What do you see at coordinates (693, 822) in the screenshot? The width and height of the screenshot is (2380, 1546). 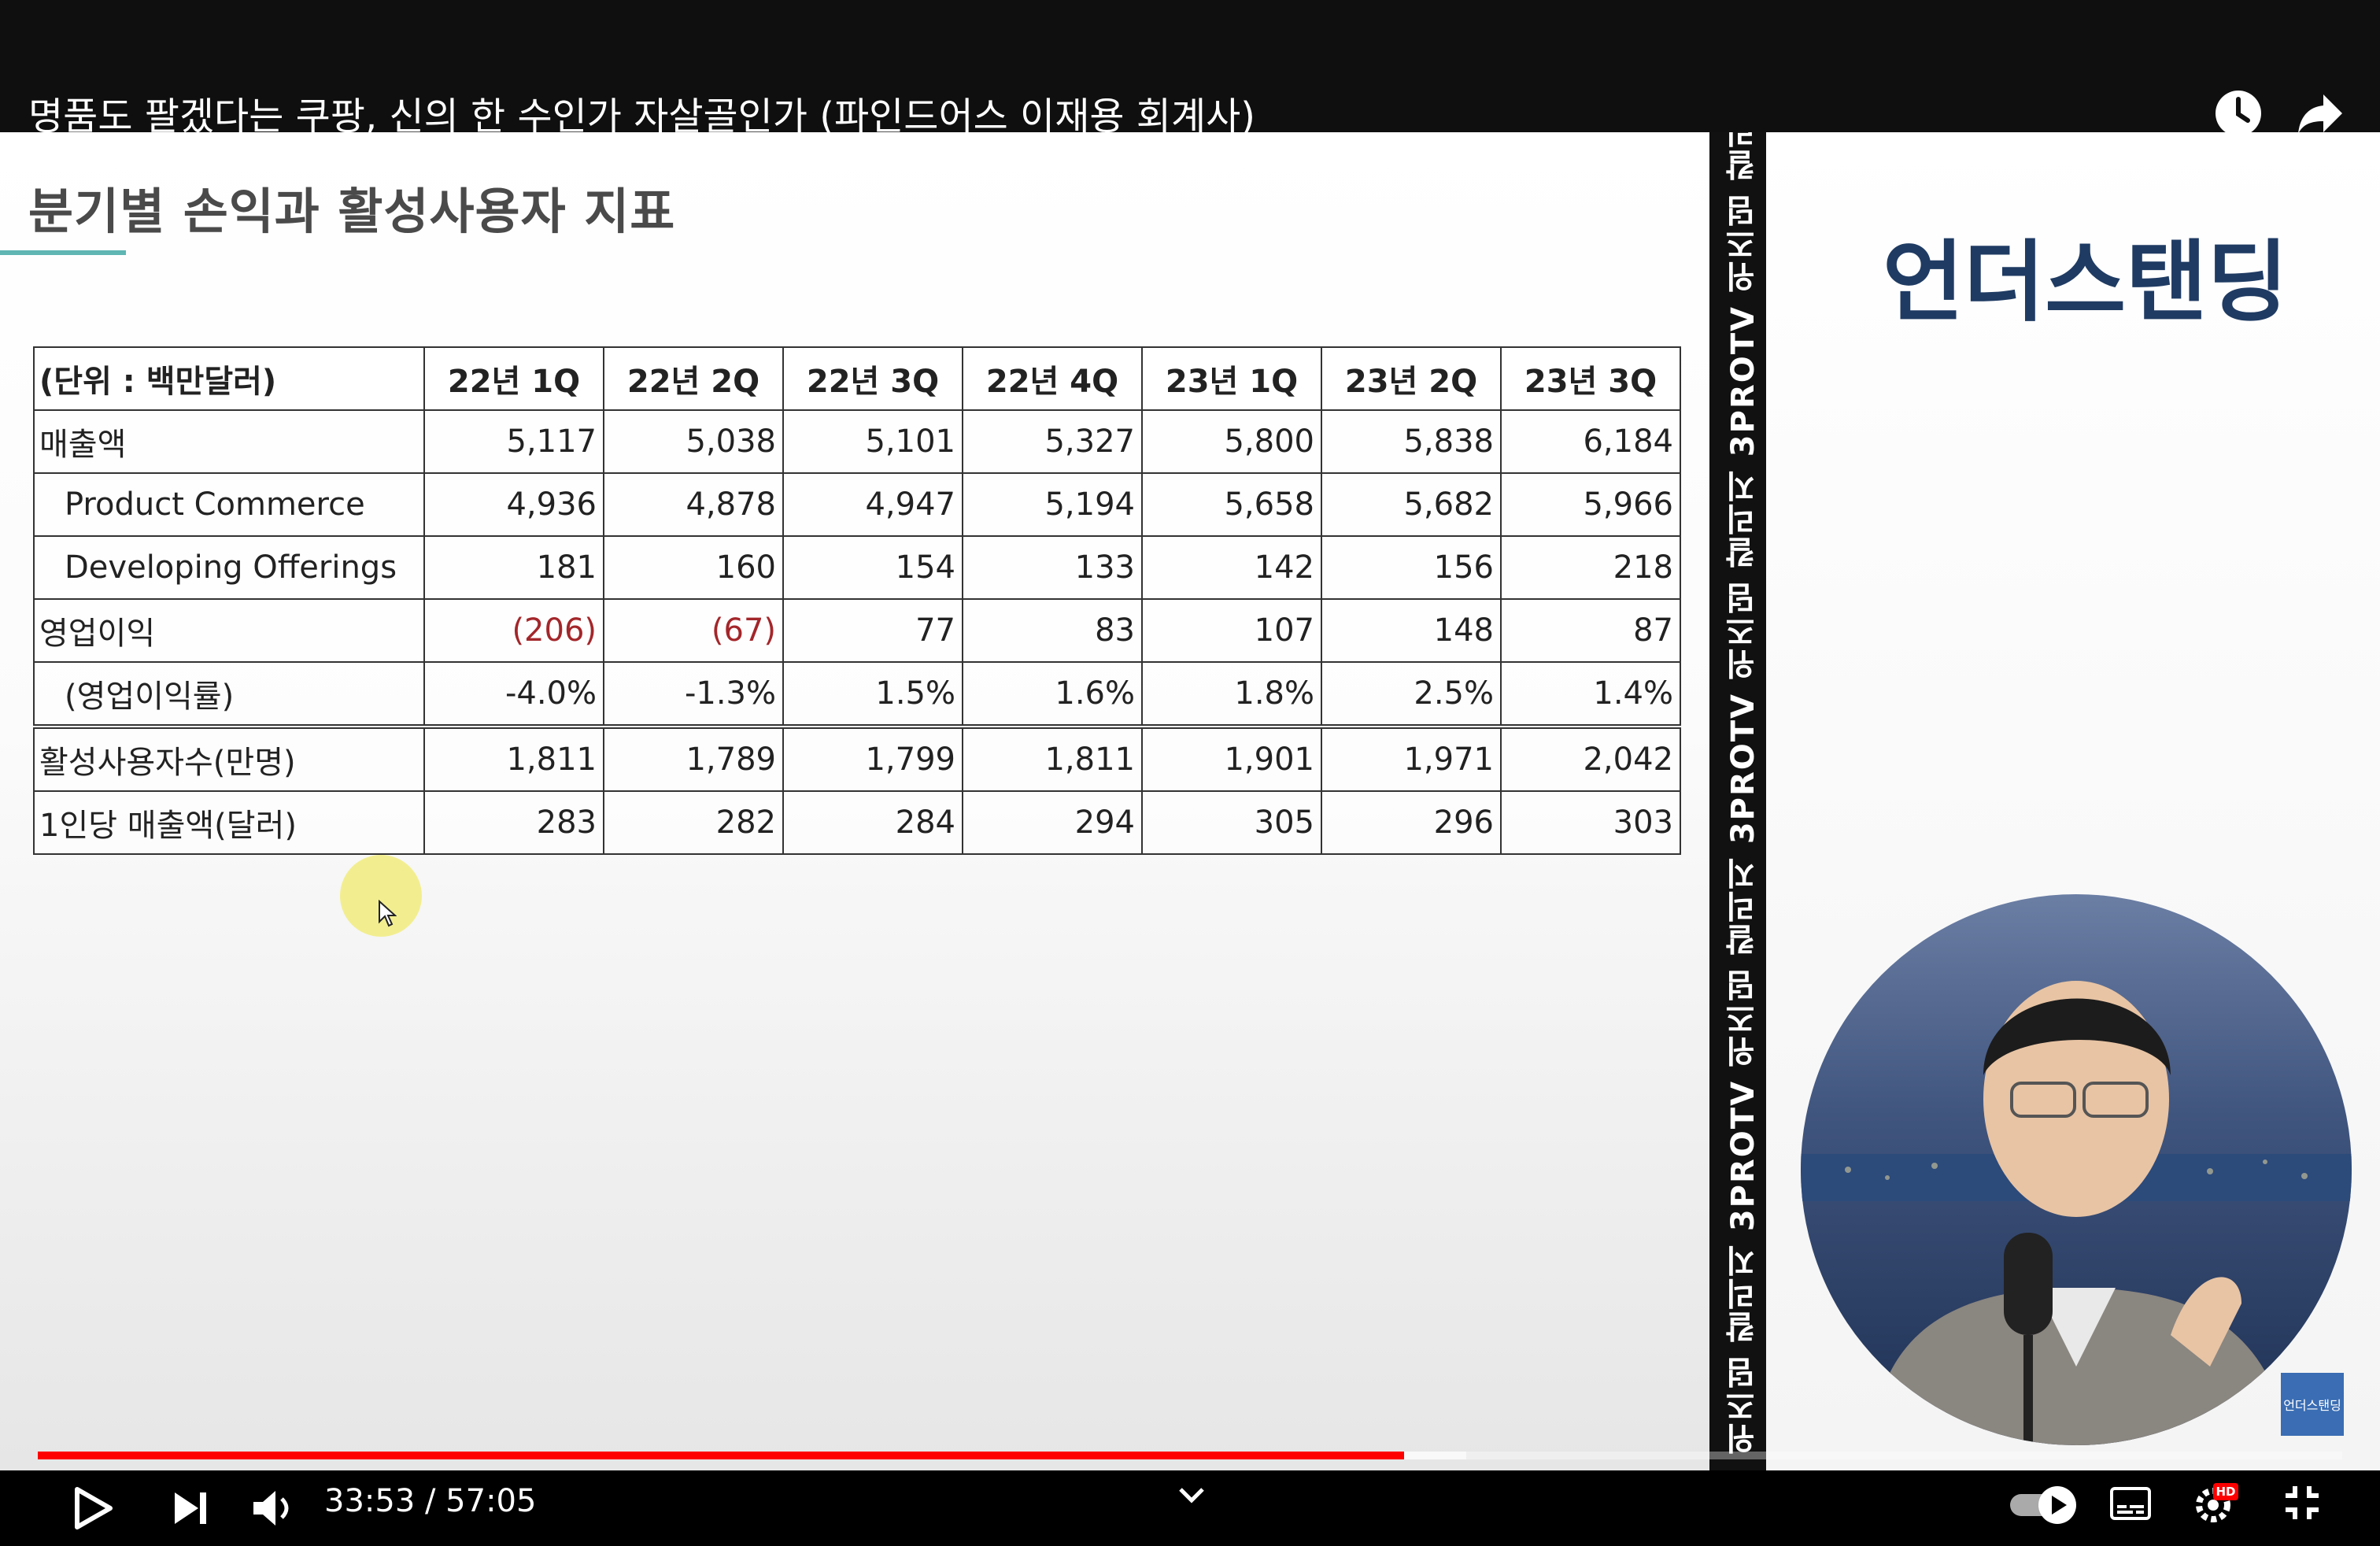 I see `table-cell: 282` at bounding box center [693, 822].